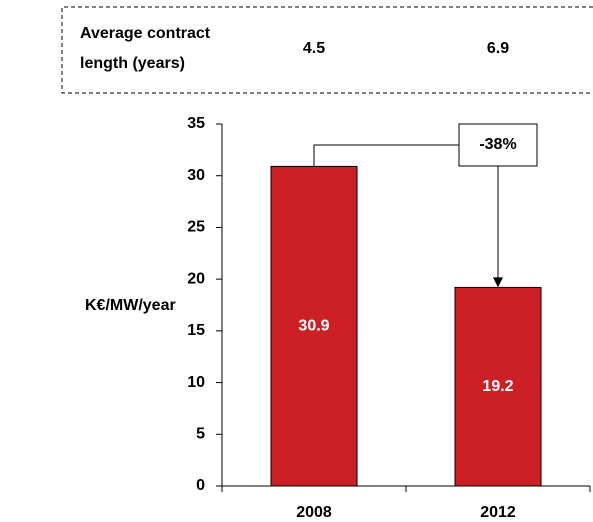 The image size is (593, 522). I want to click on data-label: 30.9, so click(313, 325).